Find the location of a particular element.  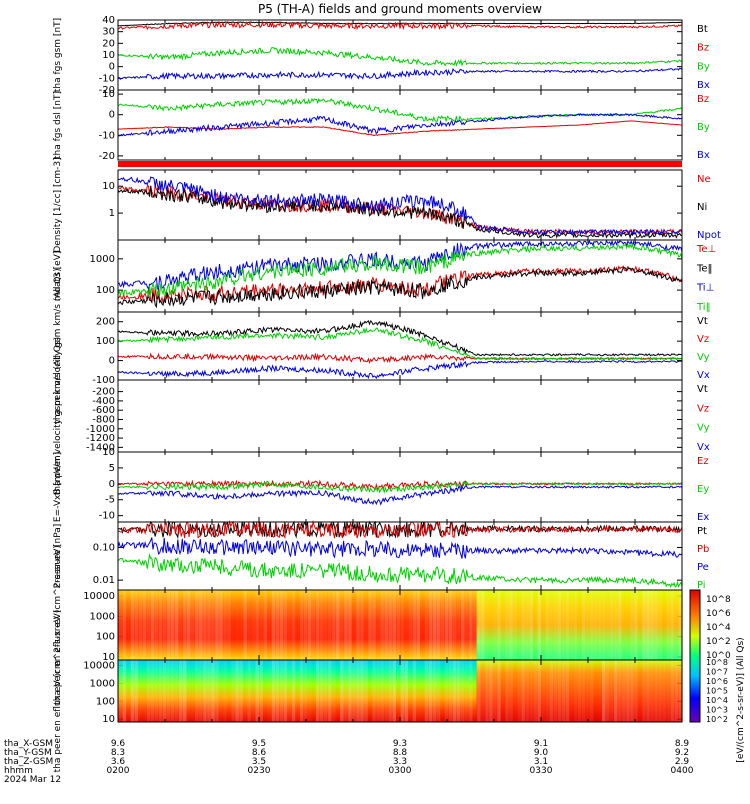

ephemeris-label: tha_Y-GSM is located at coordinates (28, 753).